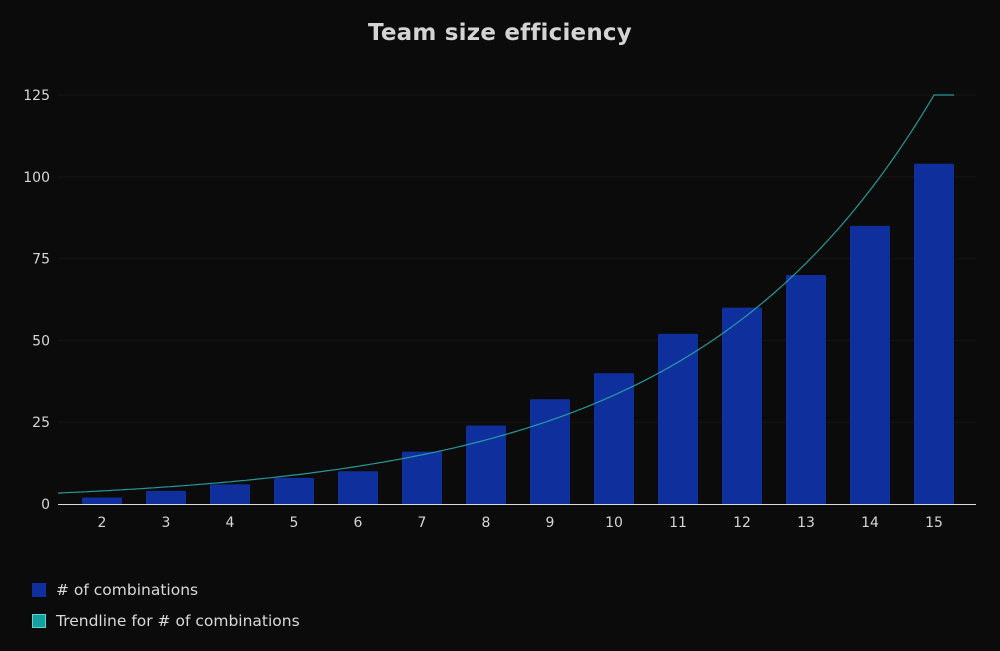 Image resolution: width=1000 pixels, height=651 pixels. What do you see at coordinates (36, 96) in the screenshot?
I see `y-tick-label: 125` at bounding box center [36, 96].